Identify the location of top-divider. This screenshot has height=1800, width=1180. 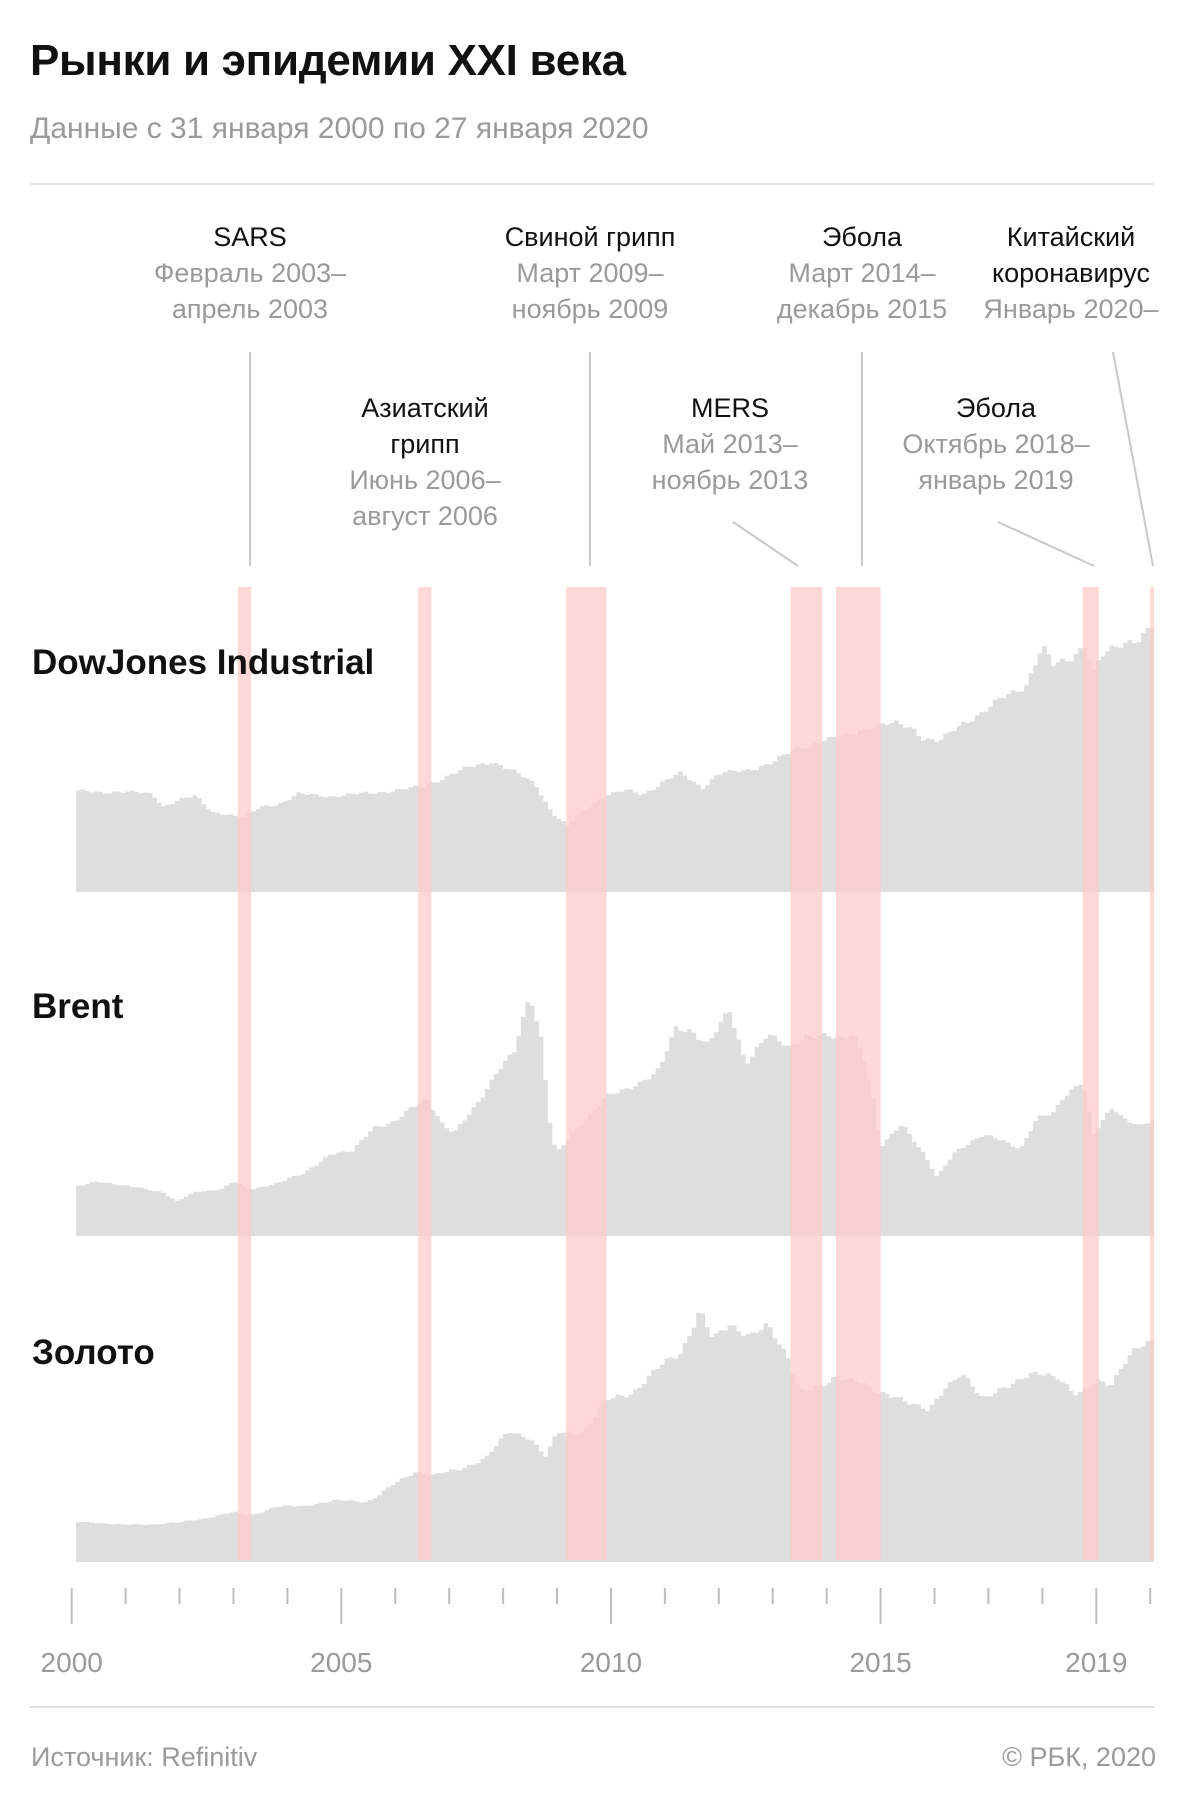
(592, 184).